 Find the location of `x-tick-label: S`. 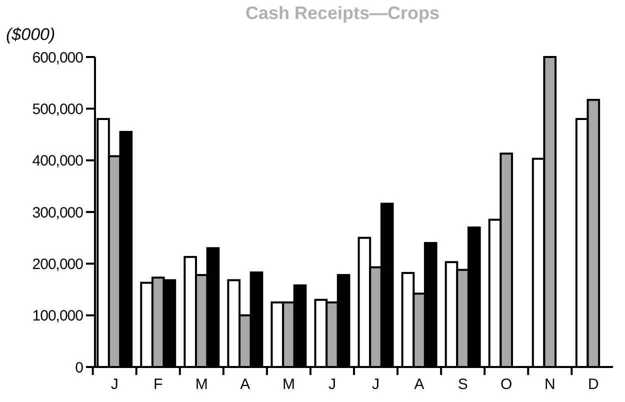

x-tick-label: S is located at coordinates (463, 384).